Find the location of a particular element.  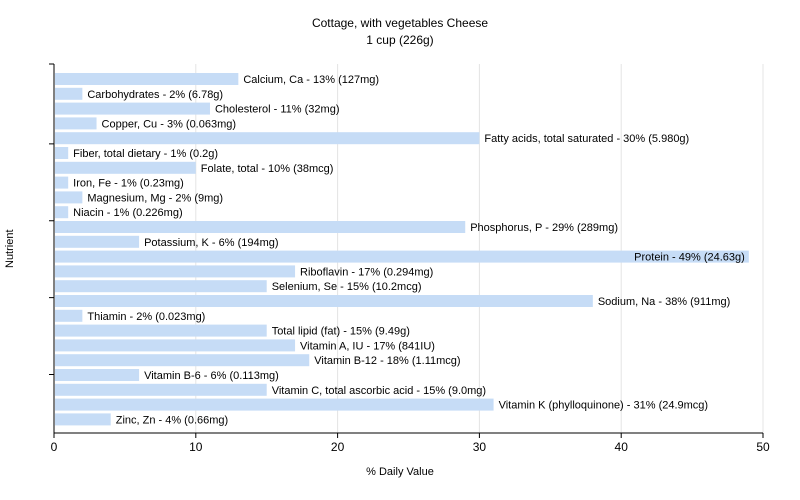

bar-label-2: Cholesterol - 11% (32mg) is located at coordinates (277, 110).